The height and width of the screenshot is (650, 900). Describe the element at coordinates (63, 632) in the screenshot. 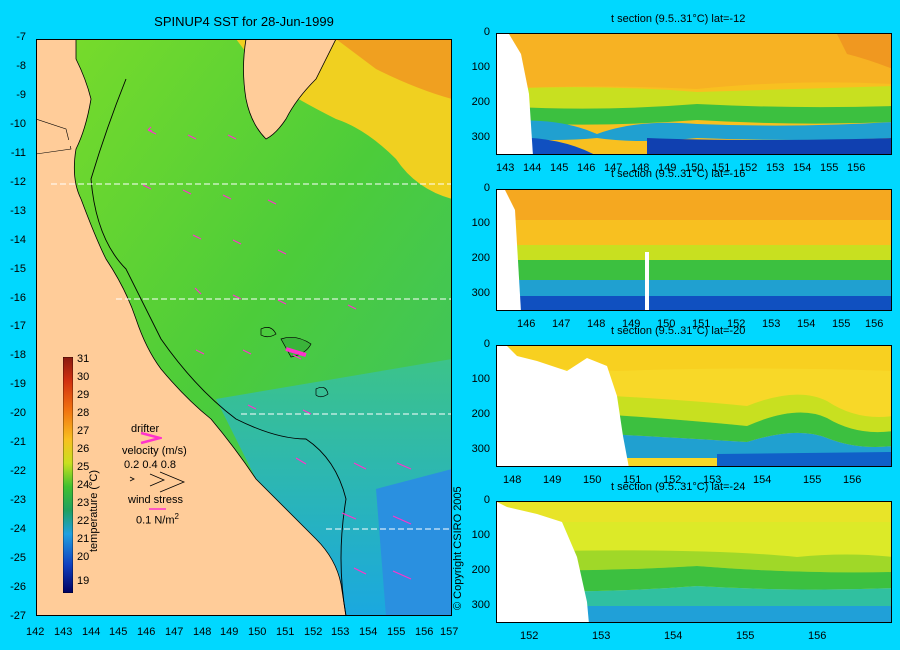

I see `lon-label: 143` at that location.